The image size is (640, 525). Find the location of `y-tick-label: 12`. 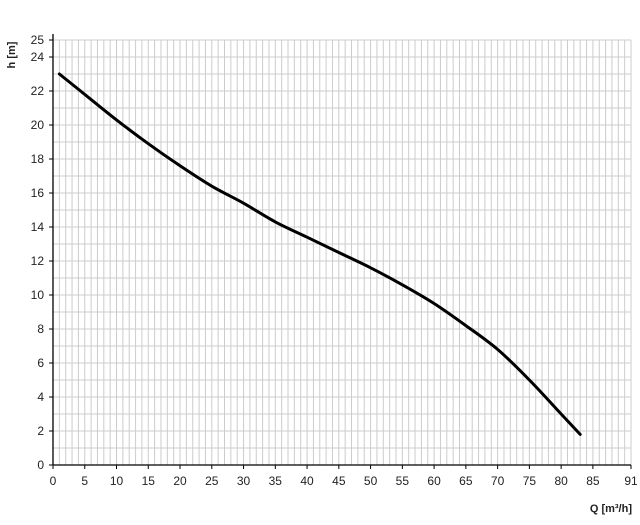

y-tick-label: 12 is located at coordinates (38, 261).